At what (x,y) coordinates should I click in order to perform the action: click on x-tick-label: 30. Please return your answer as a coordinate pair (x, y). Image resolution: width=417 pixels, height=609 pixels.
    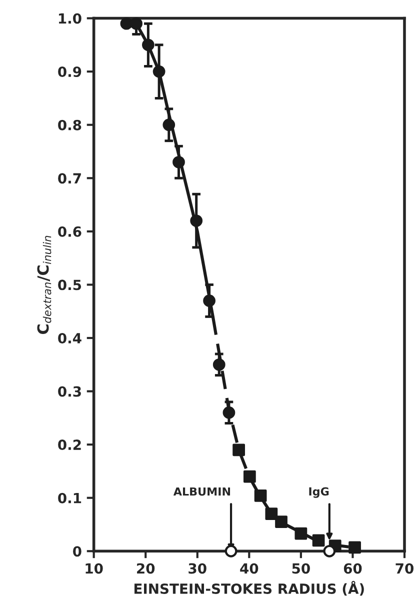
    Looking at the image, I should click on (197, 568).